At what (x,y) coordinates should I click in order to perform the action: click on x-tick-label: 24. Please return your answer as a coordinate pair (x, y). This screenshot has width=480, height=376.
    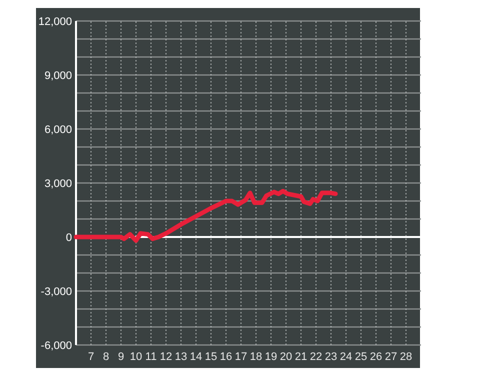
    Looking at the image, I should click on (346, 357).